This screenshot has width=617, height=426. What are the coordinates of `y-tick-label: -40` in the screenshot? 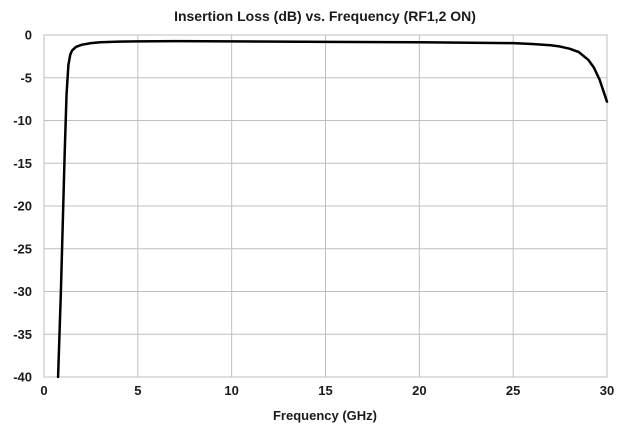 It's located at (22, 377).